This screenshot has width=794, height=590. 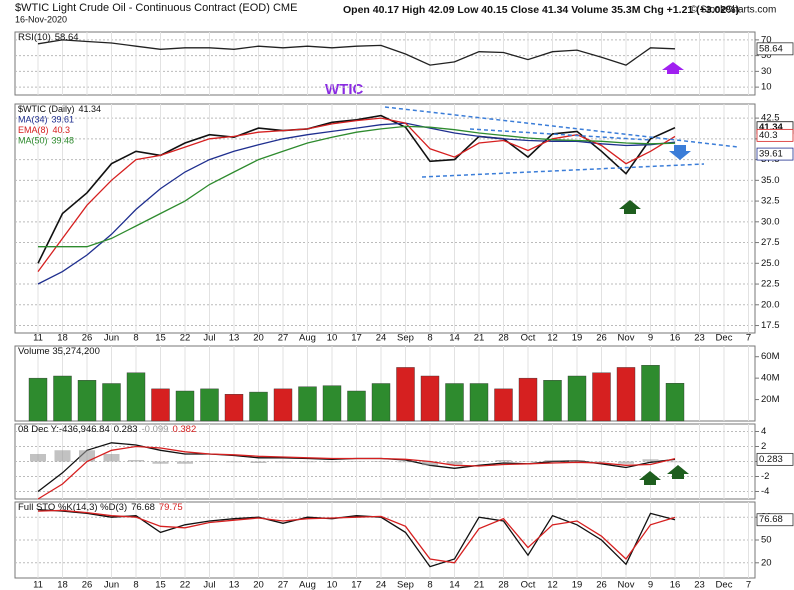 What do you see at coordinates (454, 585) in the screenshot?
I see `x-tick-label: 14` at bounding box center [454, 585].